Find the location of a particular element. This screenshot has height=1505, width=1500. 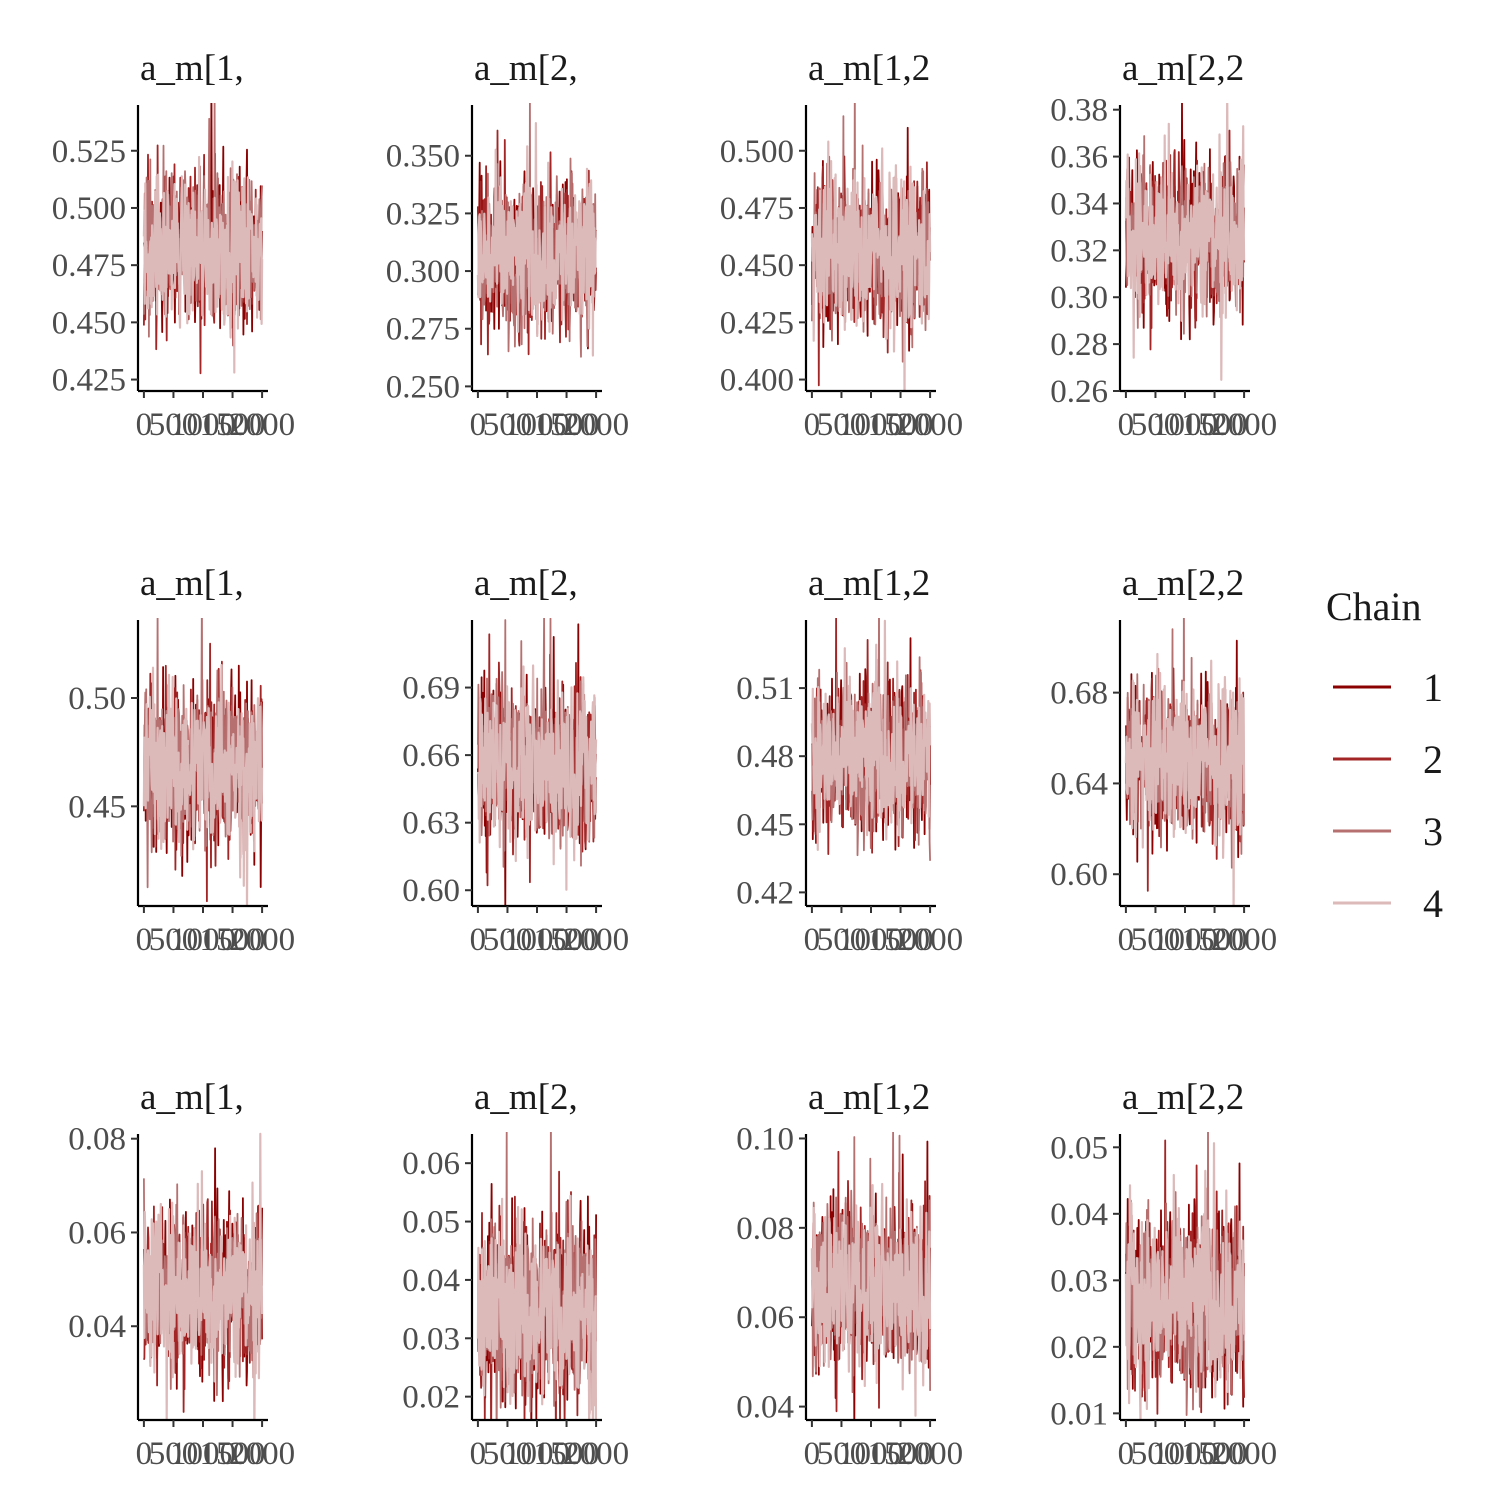

y-tick-label: 0.525 is located at coordinates (89, 152).